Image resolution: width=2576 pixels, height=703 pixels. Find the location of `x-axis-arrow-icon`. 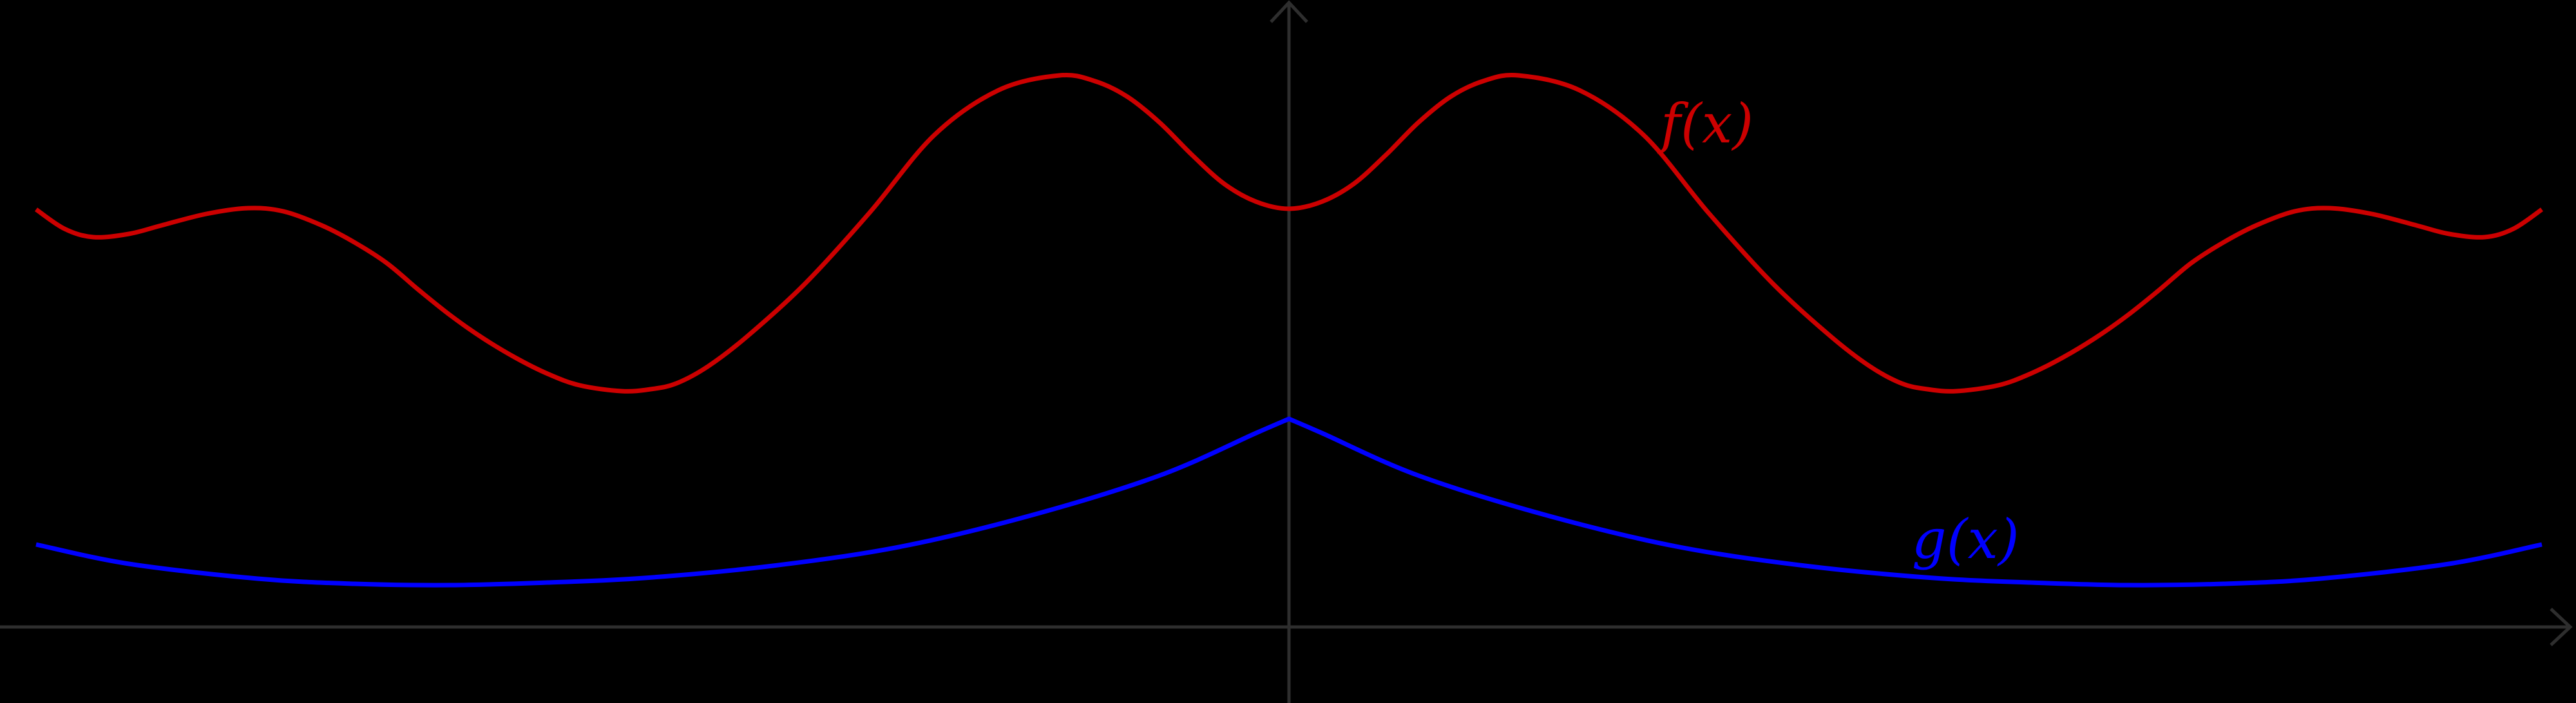

x-axis-arrow-icon is located at coordinates (2561, 627).